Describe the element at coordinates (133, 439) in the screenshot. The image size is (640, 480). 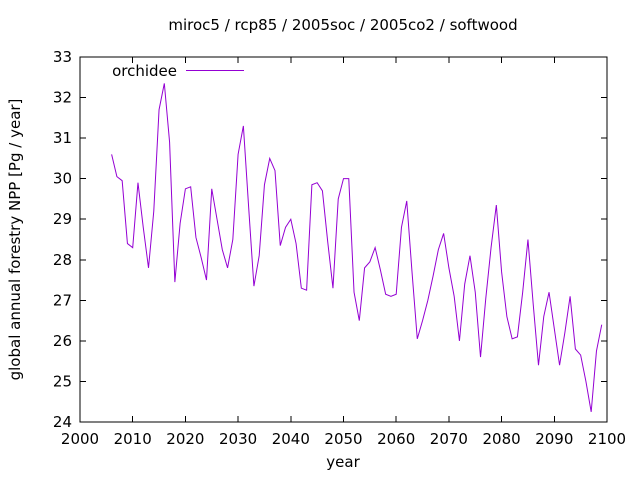
I see `x-tick-label: 2010` at that location.